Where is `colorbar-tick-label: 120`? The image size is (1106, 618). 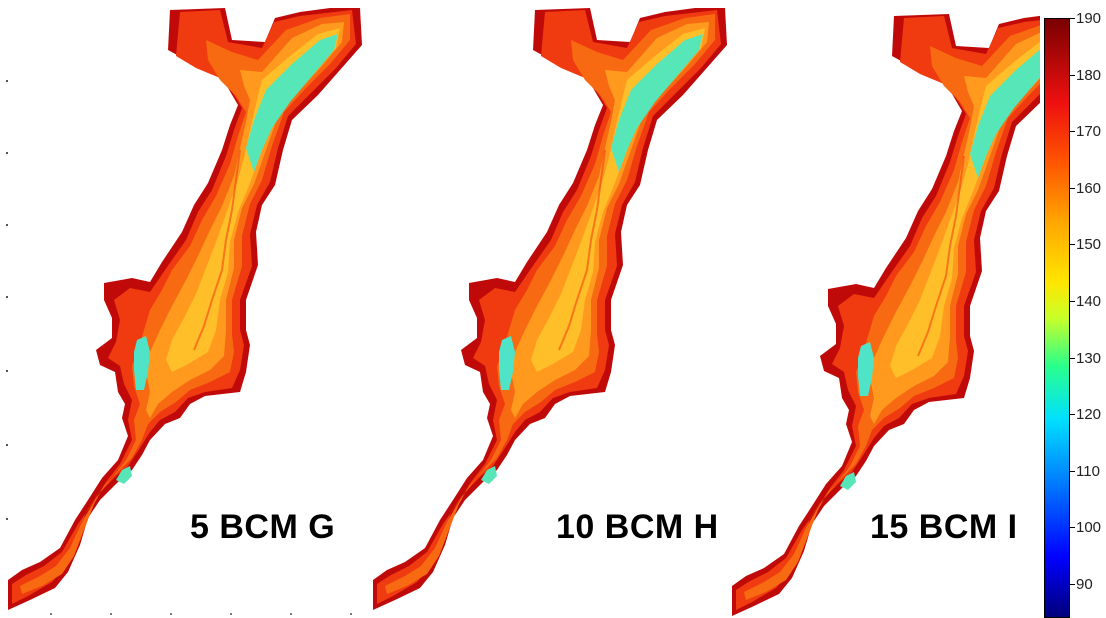 colorbar-tick-label: 120 is located at coordinates (1089, 415).